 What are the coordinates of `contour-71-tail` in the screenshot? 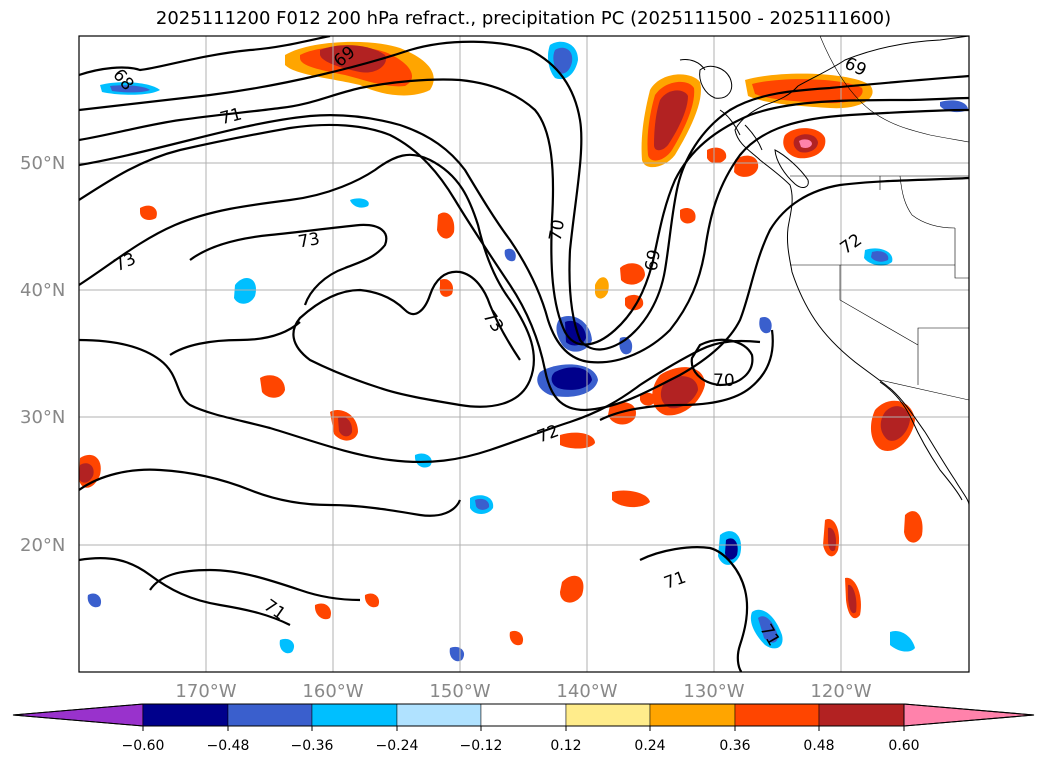 It's located at (270, 492).